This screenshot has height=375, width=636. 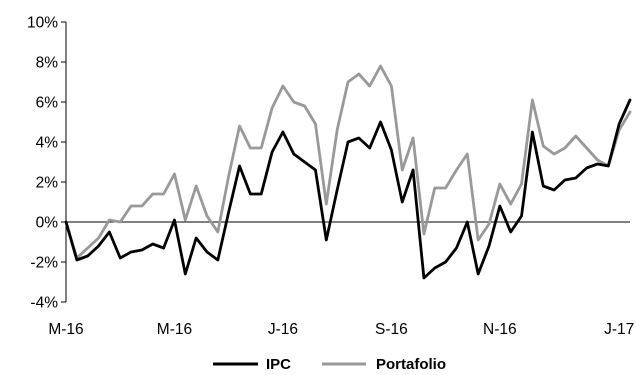 I want to click on legend: IPC Portafolio, so click(x=329, y=364).